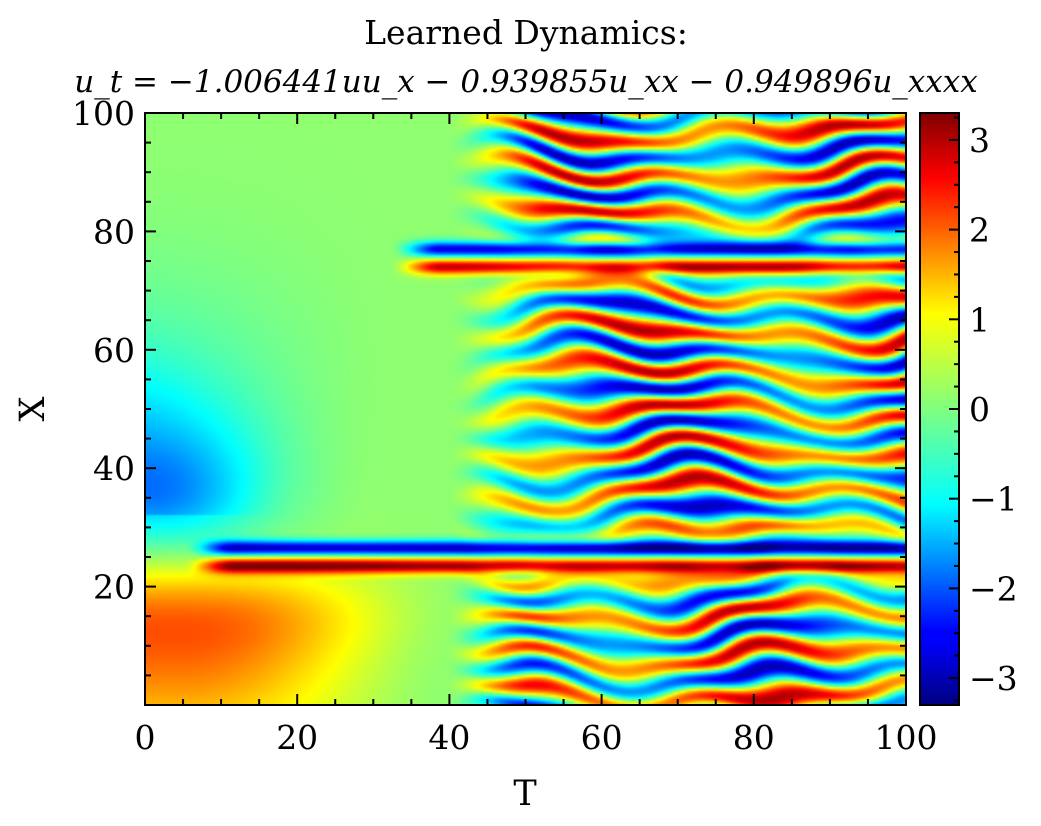  I want to click on x-tick-label: 20, so click(297, 737).